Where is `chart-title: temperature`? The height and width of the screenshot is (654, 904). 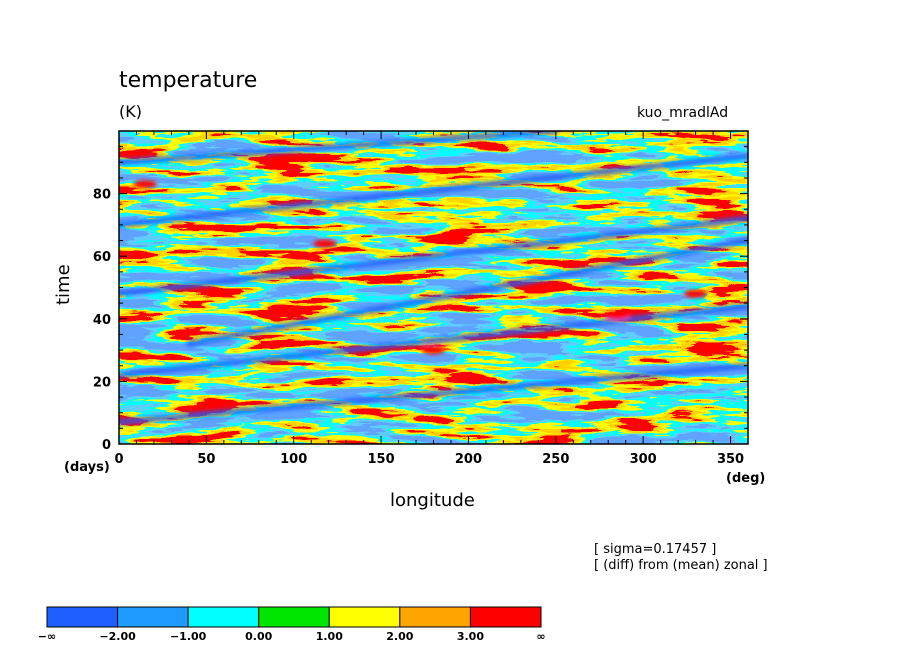 chart-title: temperature is located at coordinates (188, 80).